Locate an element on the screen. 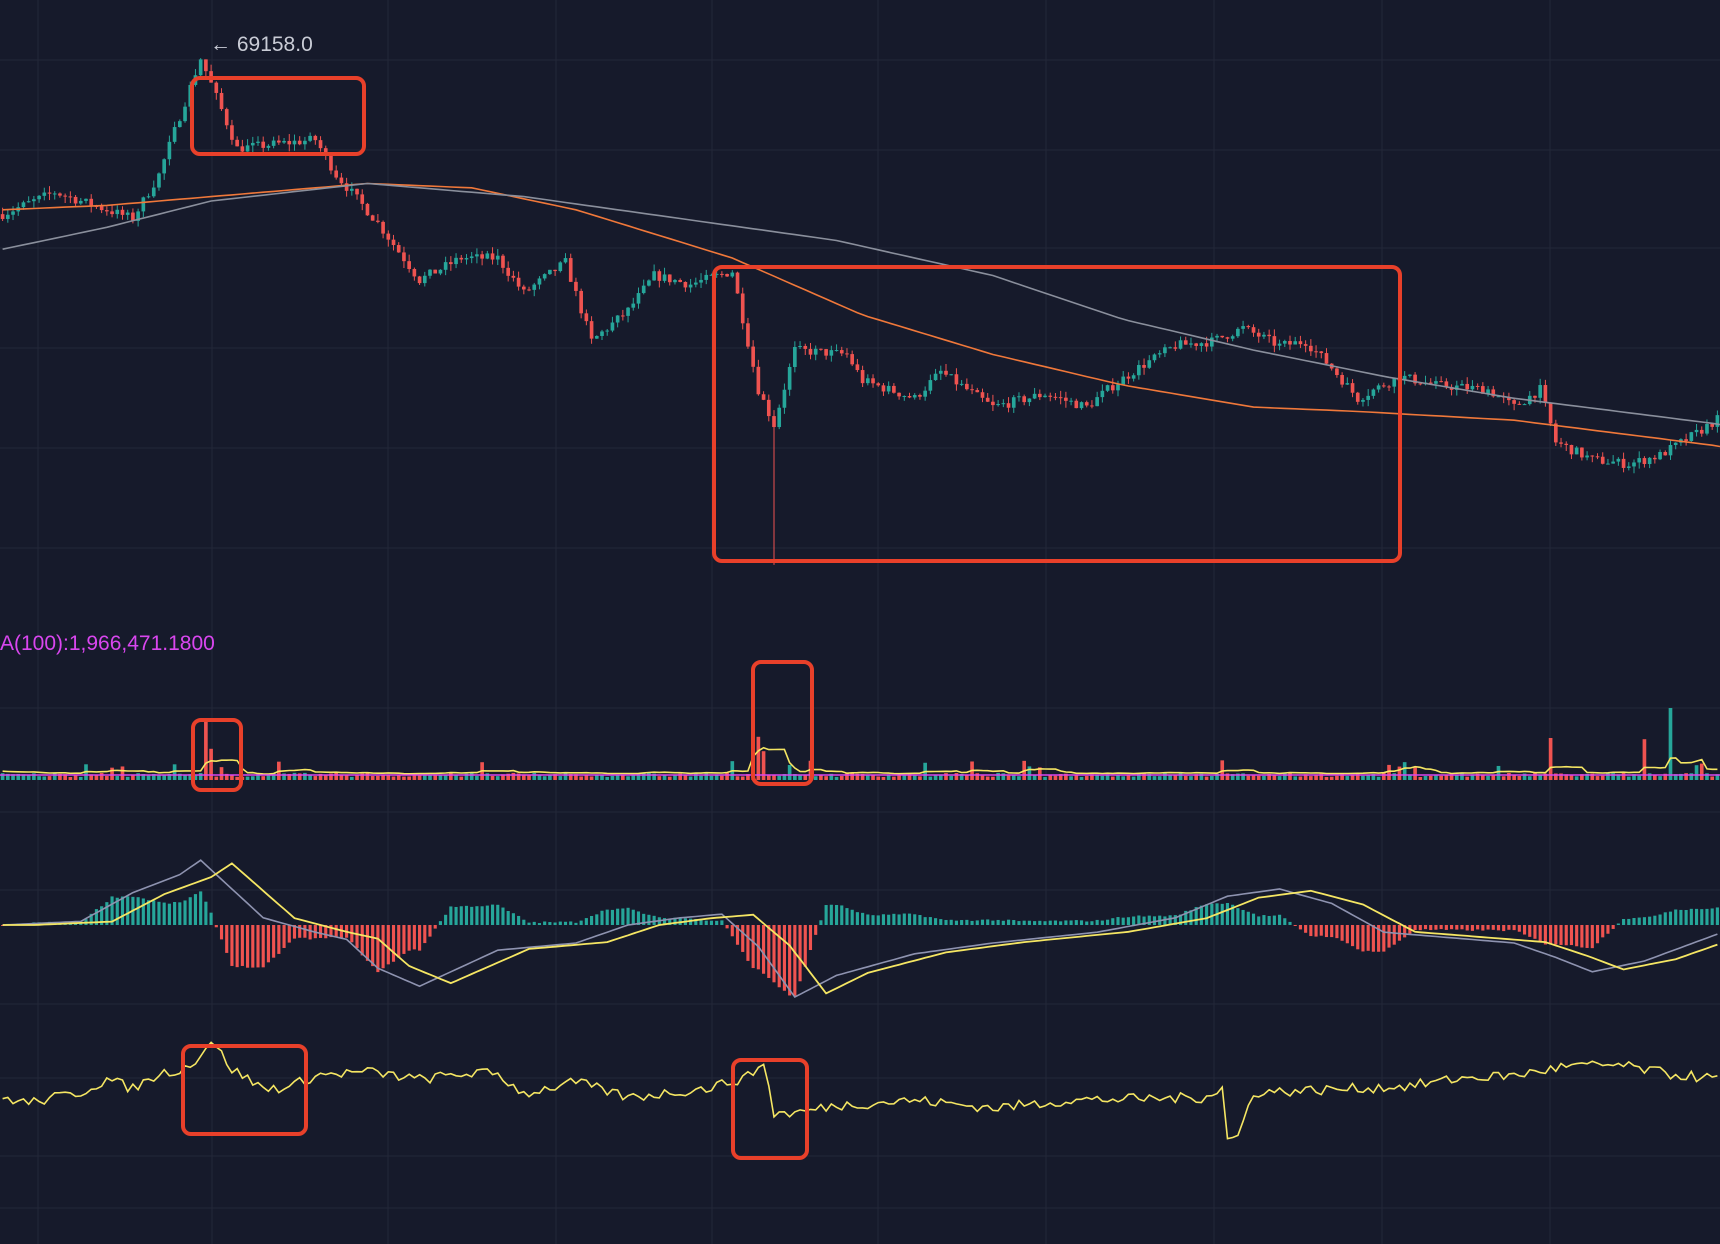 The width and height of the screenshot is (1720, 1244). macd-signal-line is located at coordinates (860, 928).